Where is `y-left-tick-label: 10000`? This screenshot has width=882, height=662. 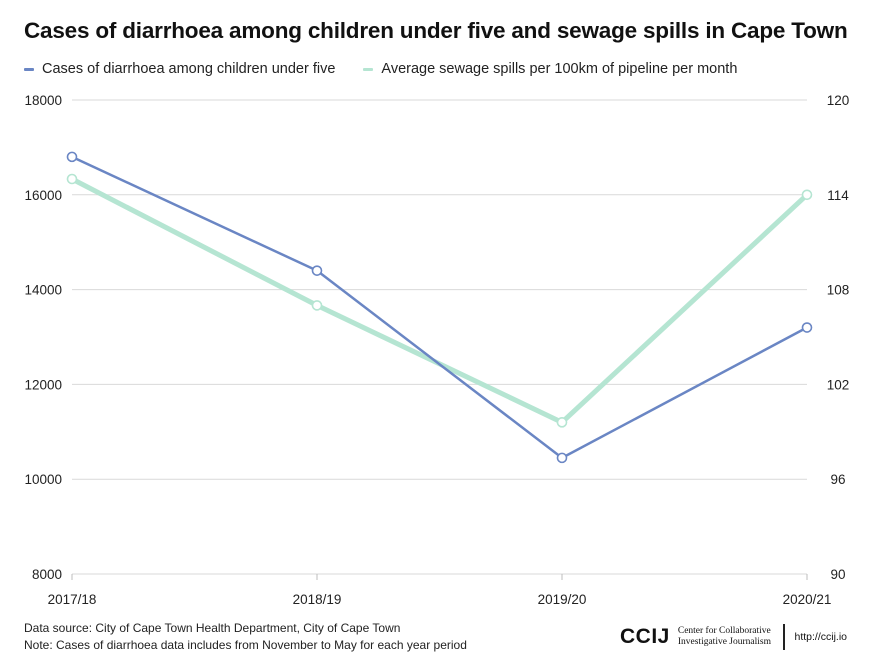 y-left-tick-label: 10000 is located at coordinates (43, 479).